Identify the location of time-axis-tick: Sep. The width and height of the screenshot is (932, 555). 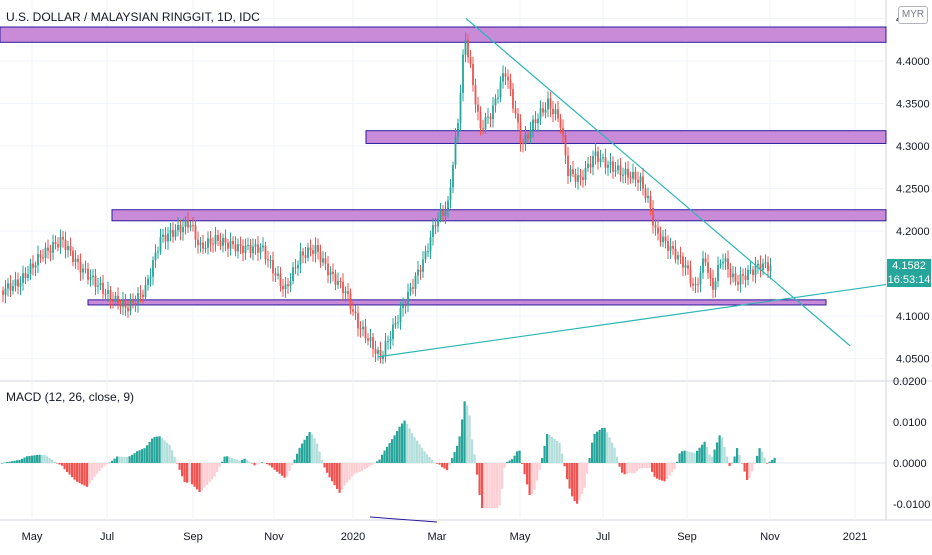
(687, 537).